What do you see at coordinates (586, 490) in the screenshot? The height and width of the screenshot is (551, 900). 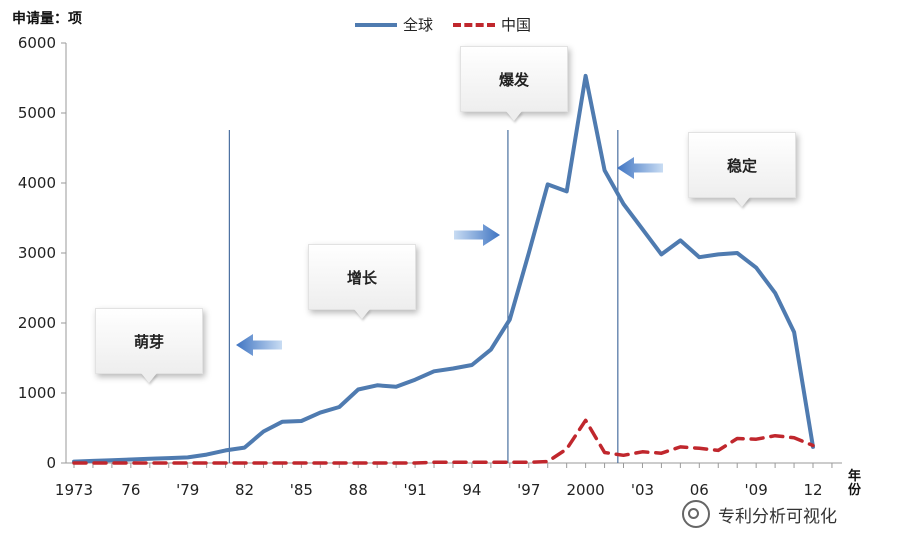 I see `x-tick-label: 2000` at bounding box center [586, 490].